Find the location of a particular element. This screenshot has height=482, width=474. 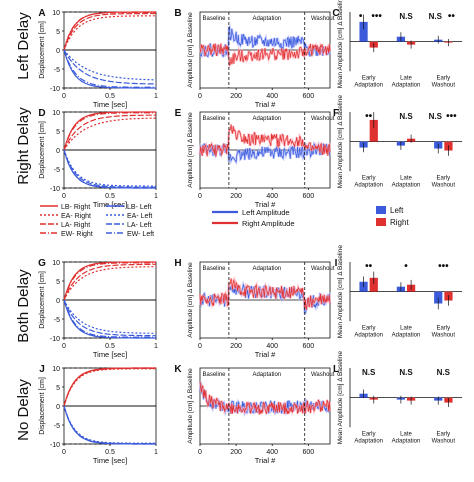

bar is located at coordinates (373, 130).